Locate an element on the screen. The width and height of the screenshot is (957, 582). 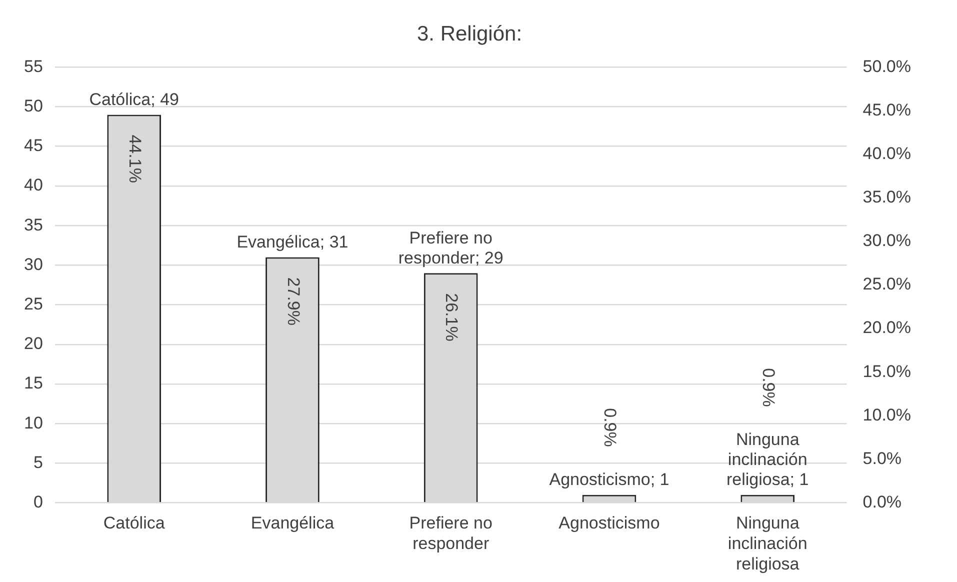
y2-tick-label: 35.0% is located at coordinates (886, 197).